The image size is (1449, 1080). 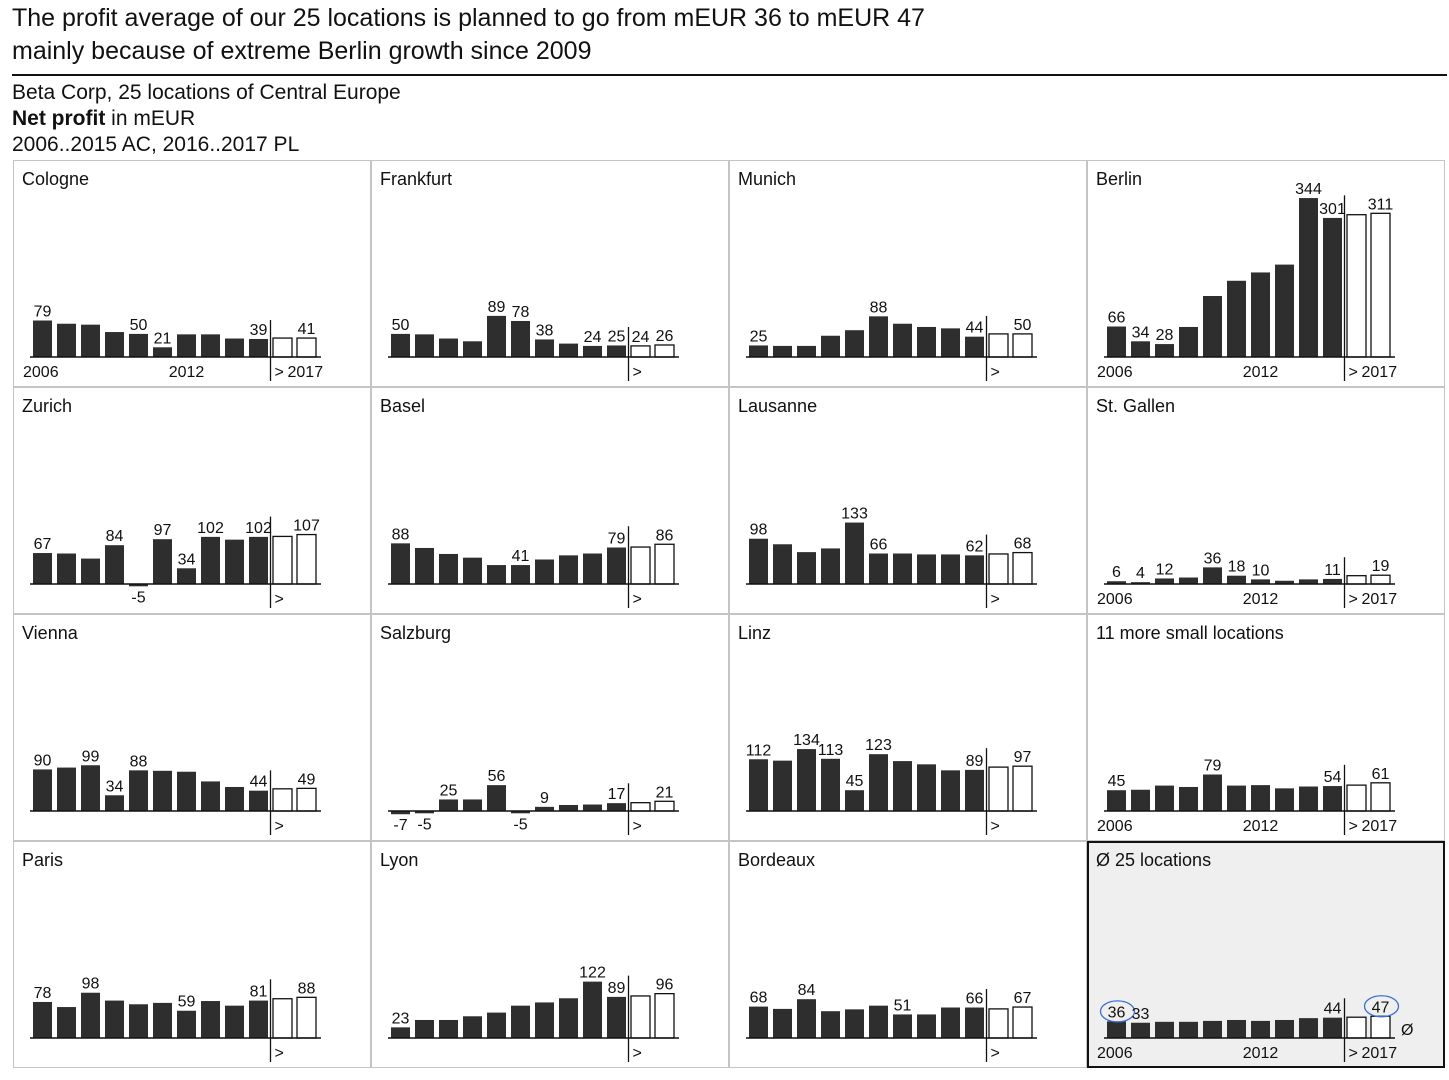 What do you see at coordinates (43, 544) in the screenshot?
I see `data-label-2006: 67` at bounding box center [43, 544].